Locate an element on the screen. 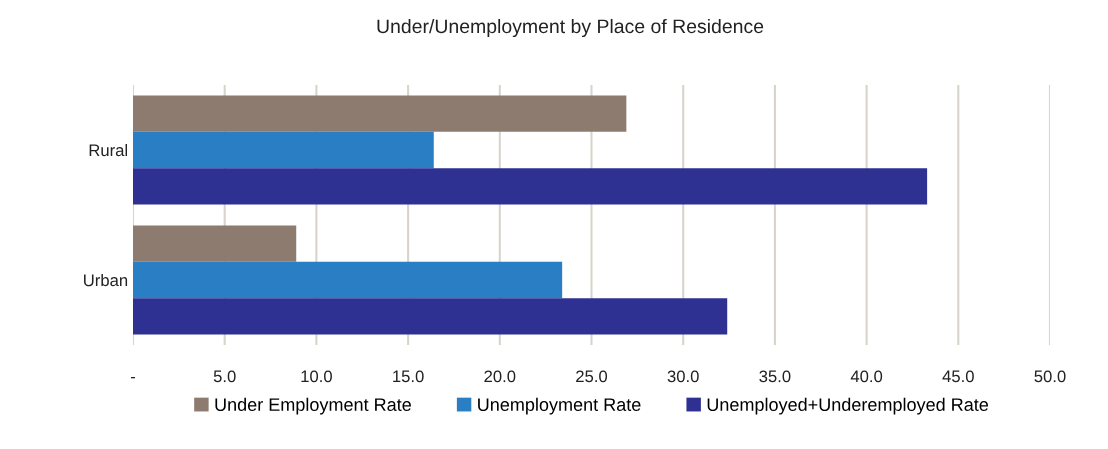 Image resolution: width=1108 pixels, height=449 pixels. x-tick-label: 50.0 is located at coordinates (1050, 376).